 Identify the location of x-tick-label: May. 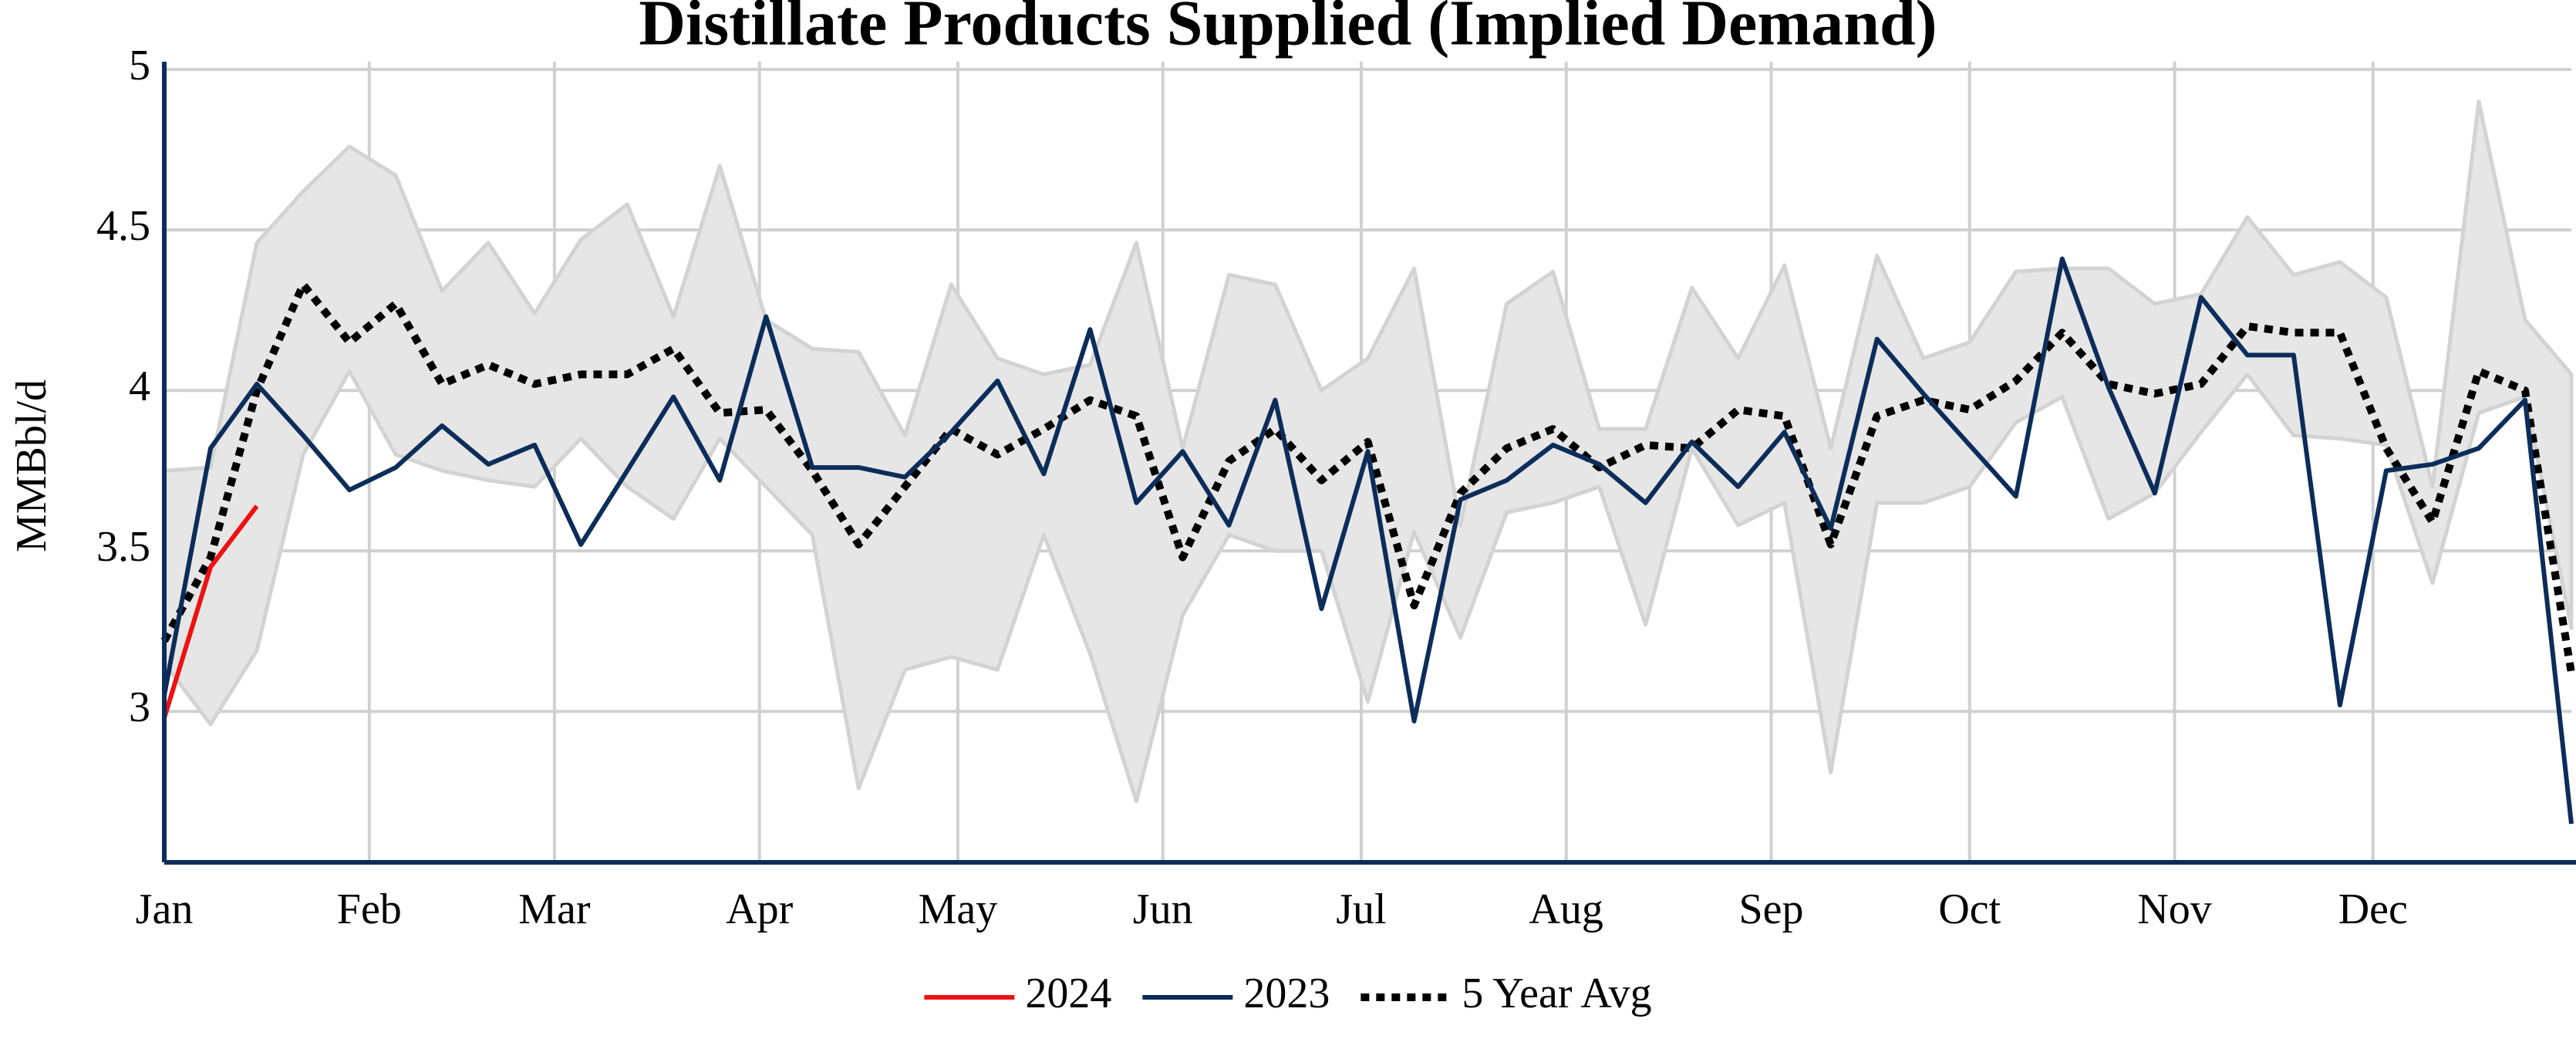
(958, 909).